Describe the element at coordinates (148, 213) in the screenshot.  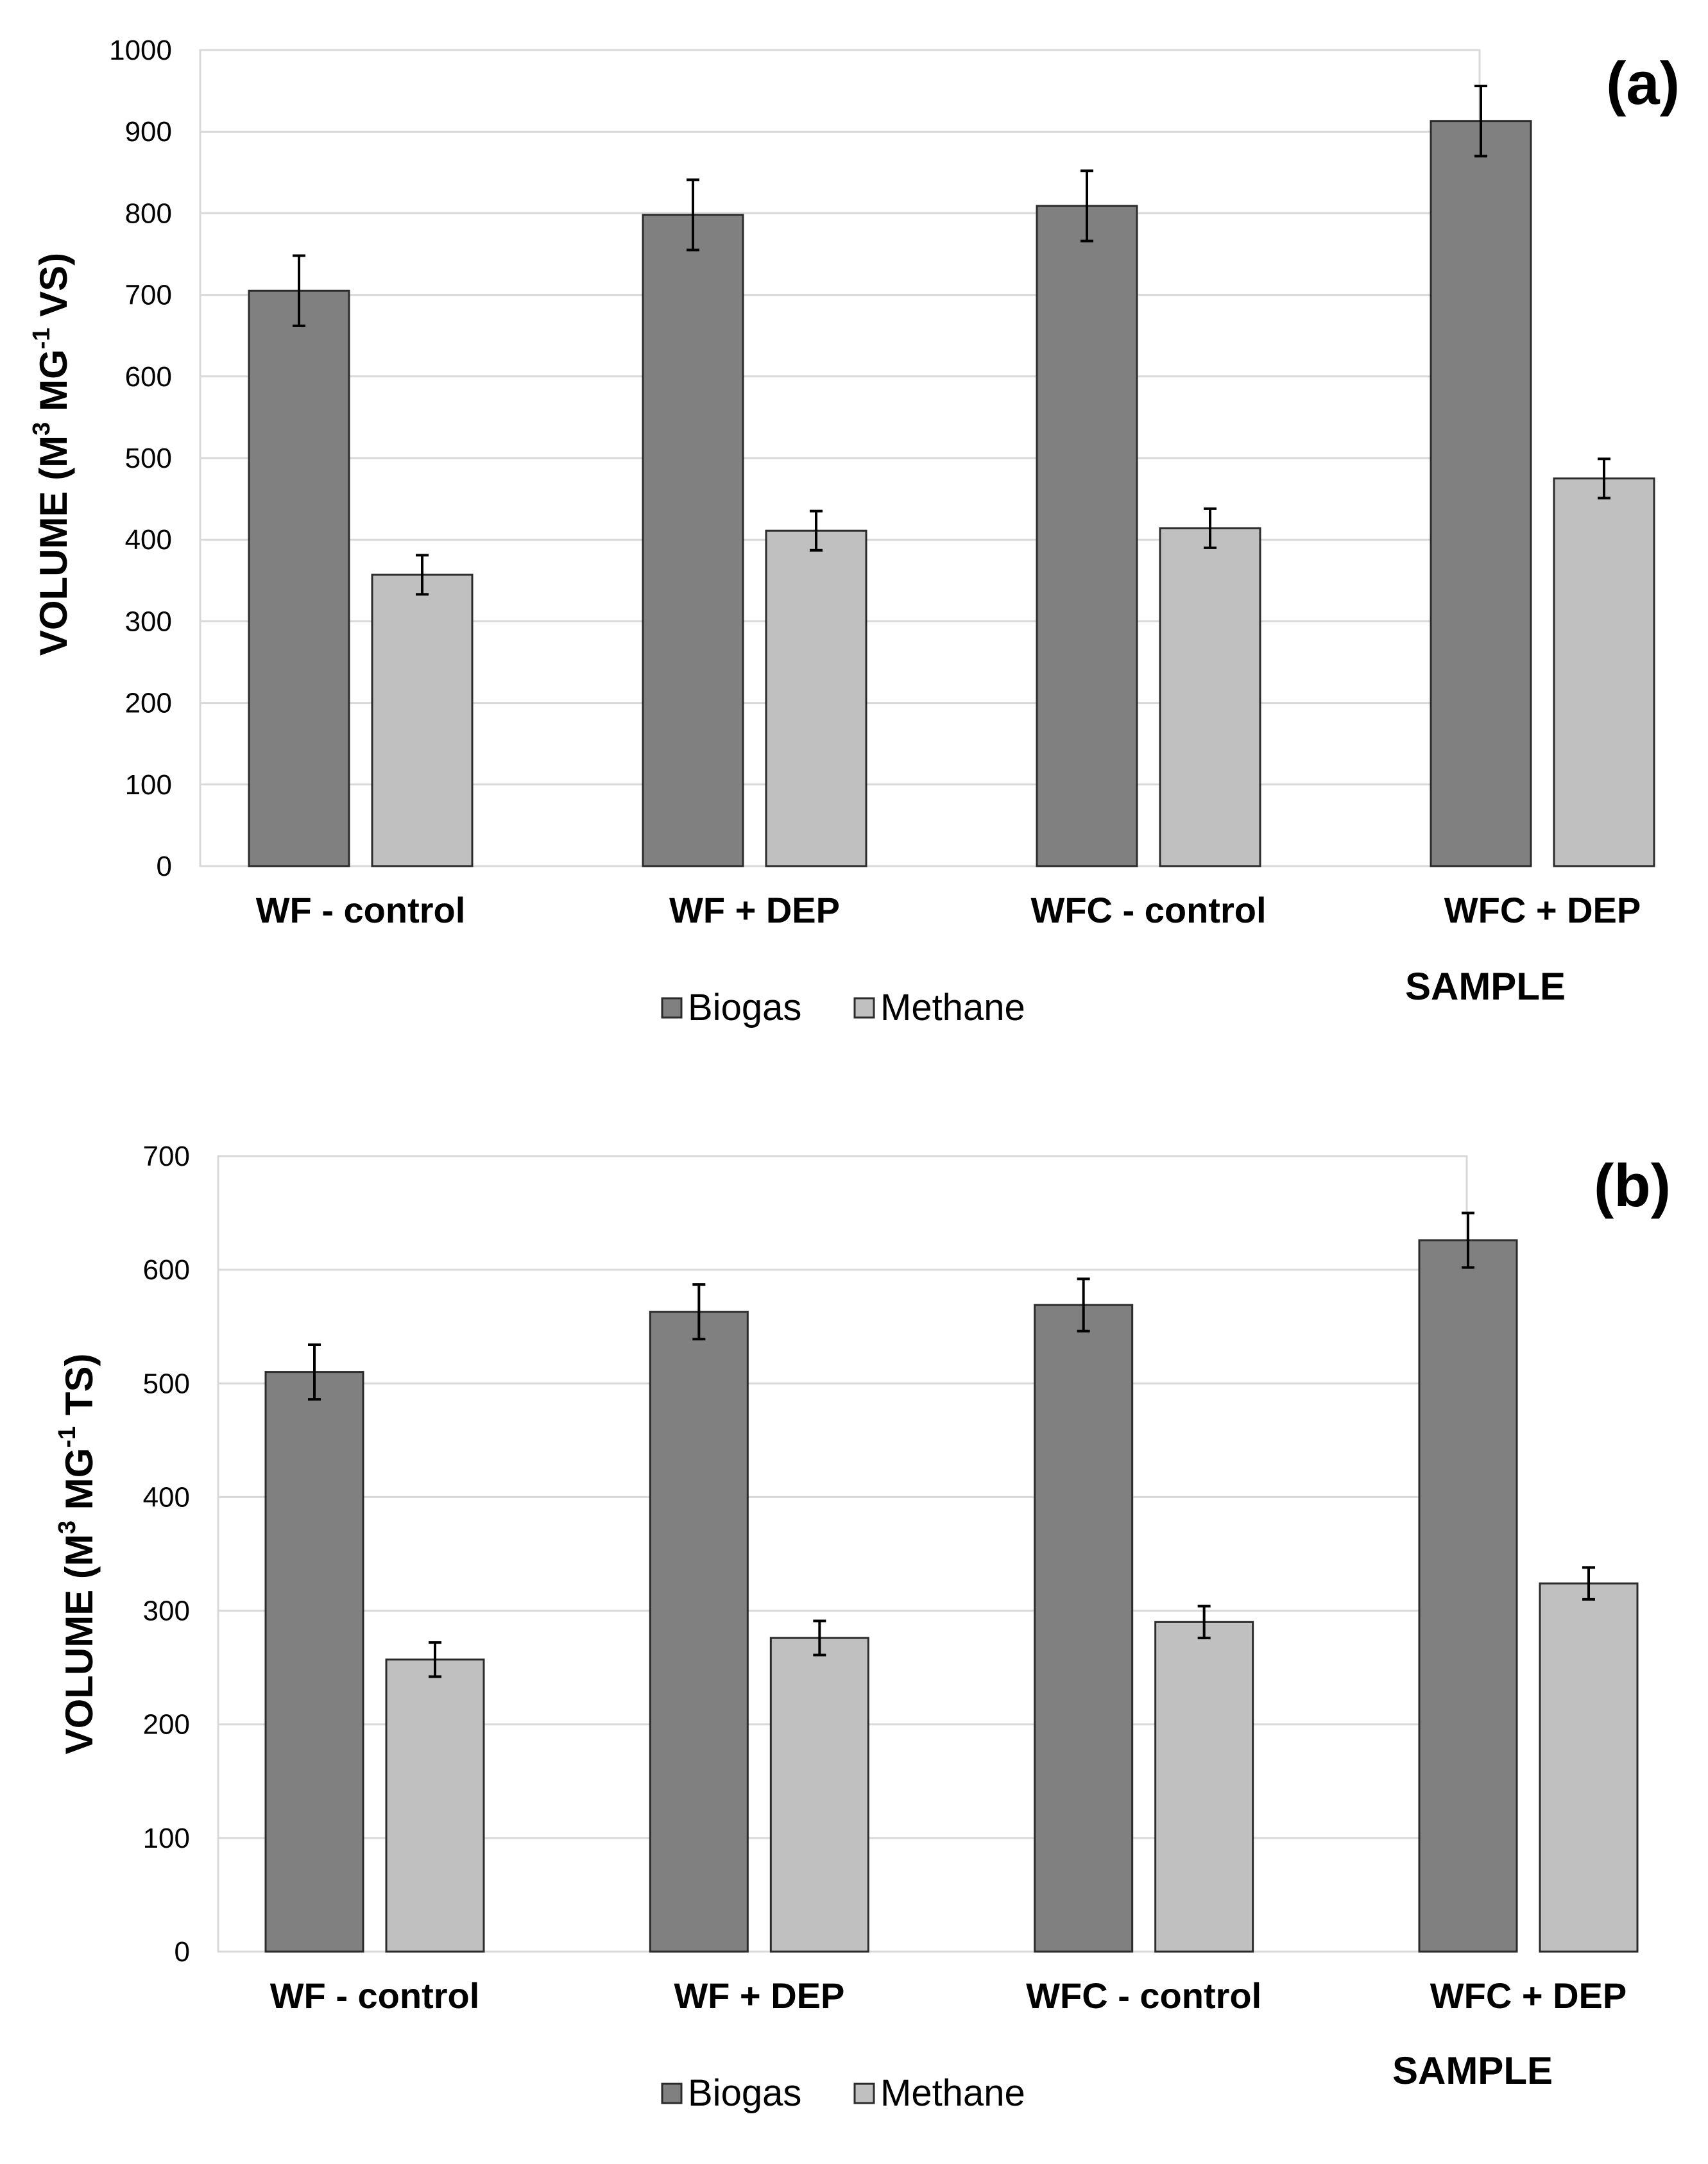
I see `y-tick-label: 800` at that location.